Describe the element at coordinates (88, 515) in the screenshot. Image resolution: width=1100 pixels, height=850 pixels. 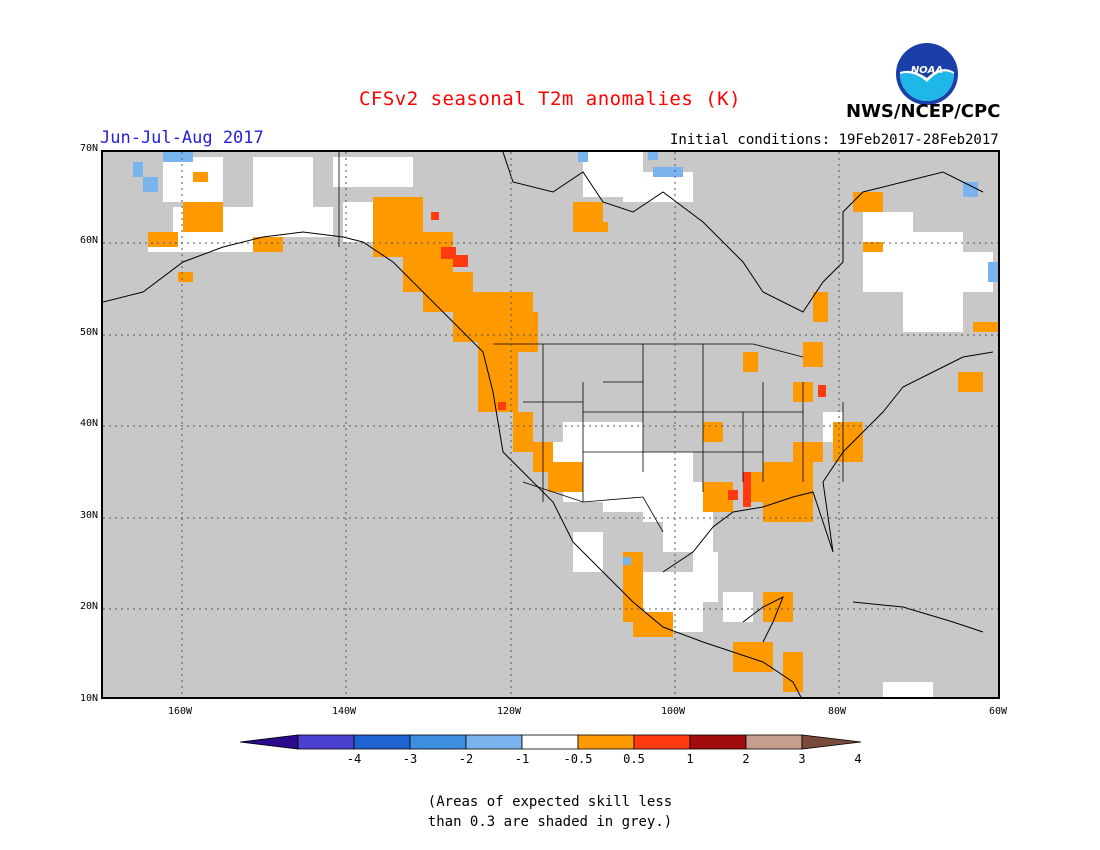
I see `lat-label-30n: 30N` at that location.